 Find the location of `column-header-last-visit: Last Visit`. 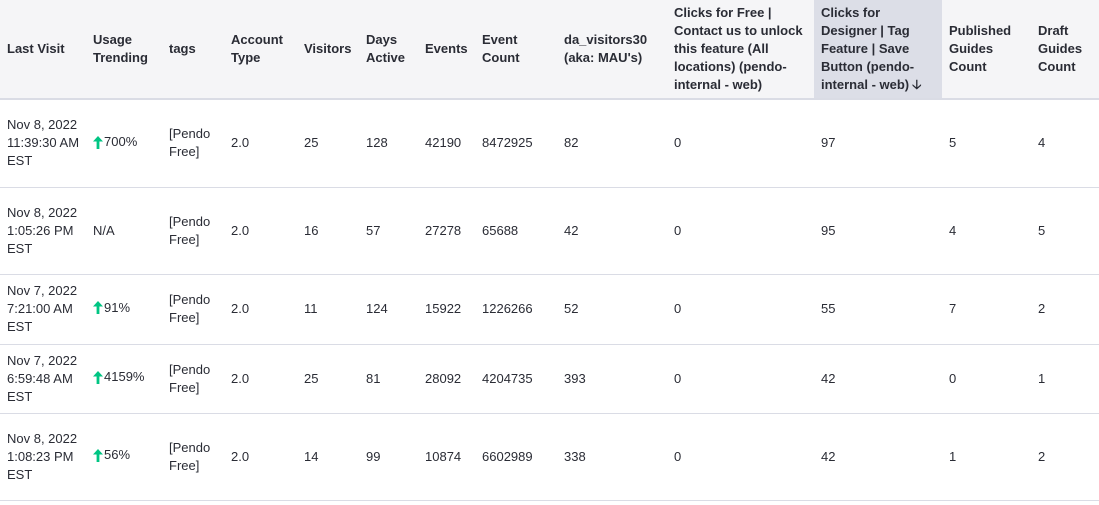

column-header-last-visit: Last Visit is located at coordinates (43, 50).